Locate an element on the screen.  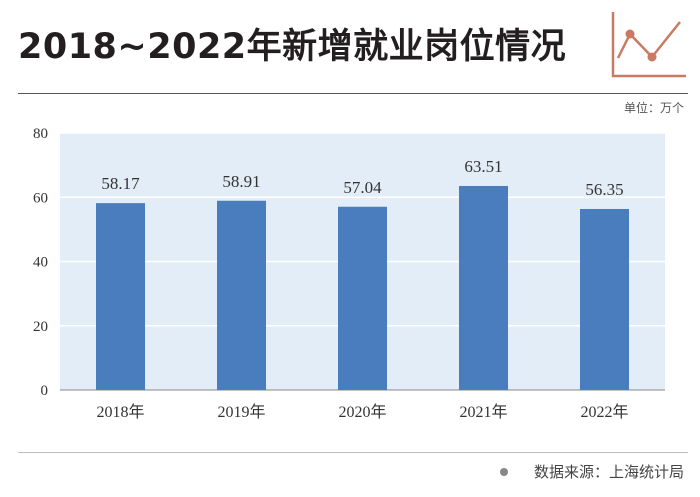
x-tick-label: 2019年 is located at coordinates (241, 412).